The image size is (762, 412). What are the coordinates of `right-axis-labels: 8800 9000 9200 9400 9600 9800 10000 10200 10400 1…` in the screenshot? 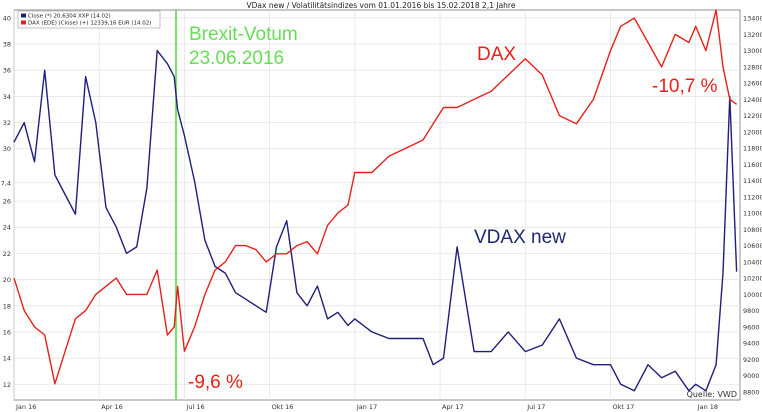 It's located at (752, 206).